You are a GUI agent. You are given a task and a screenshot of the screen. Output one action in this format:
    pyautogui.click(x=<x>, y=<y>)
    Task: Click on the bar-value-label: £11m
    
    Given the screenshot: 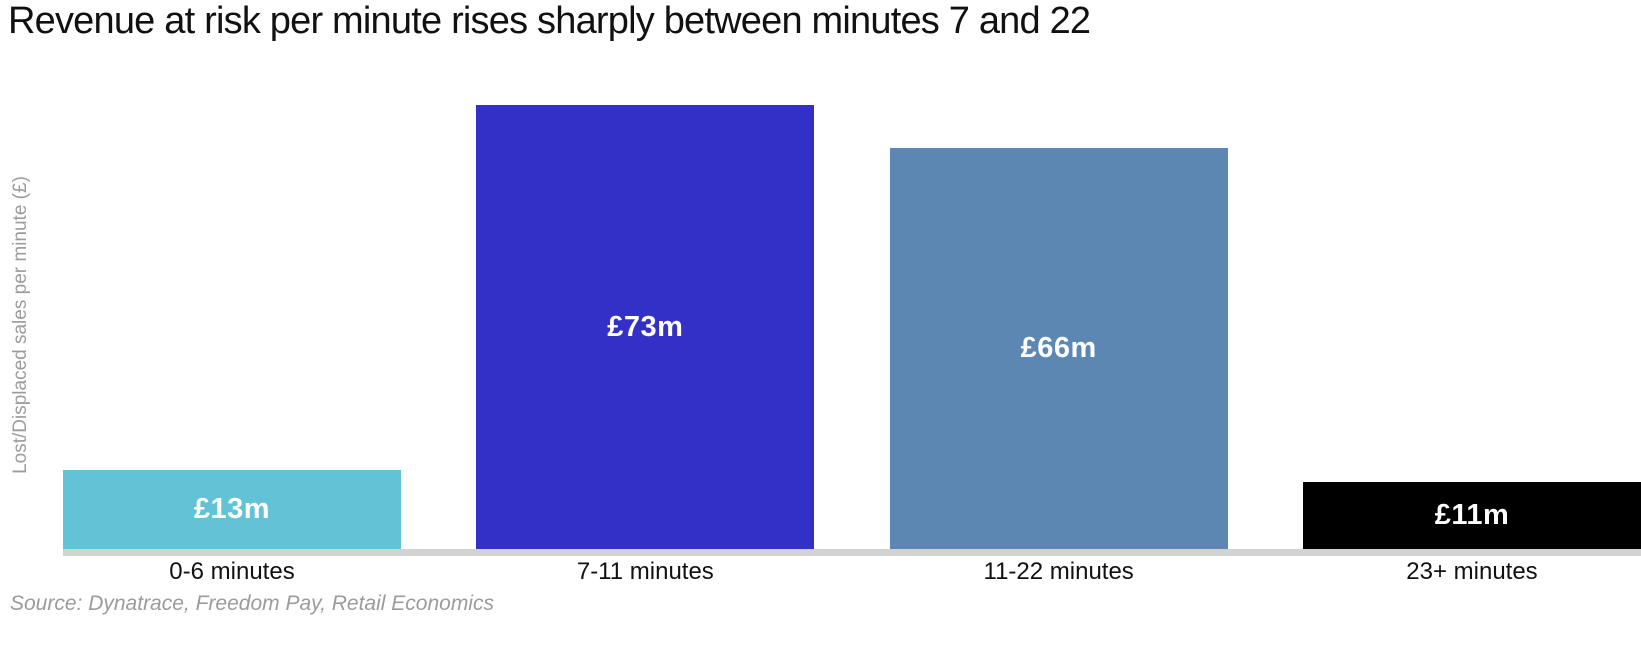 What is the action you would take?
    pyautogui.click(x=1472, y=515)
    